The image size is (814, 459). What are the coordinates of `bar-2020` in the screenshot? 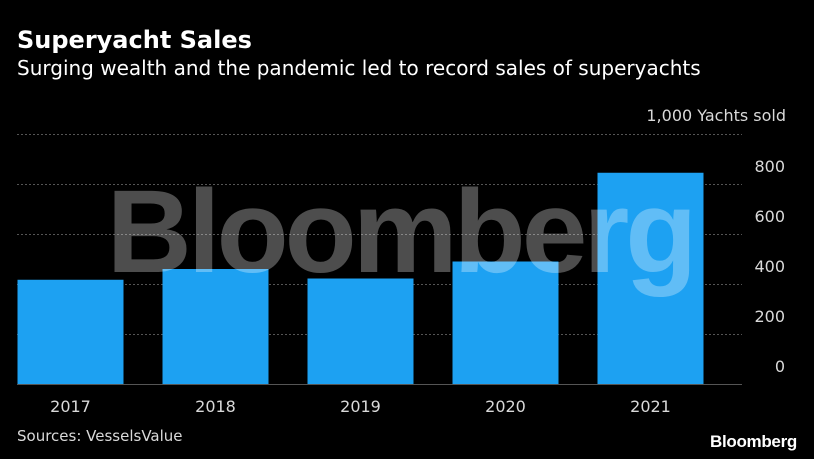 It's located at (505, 322).